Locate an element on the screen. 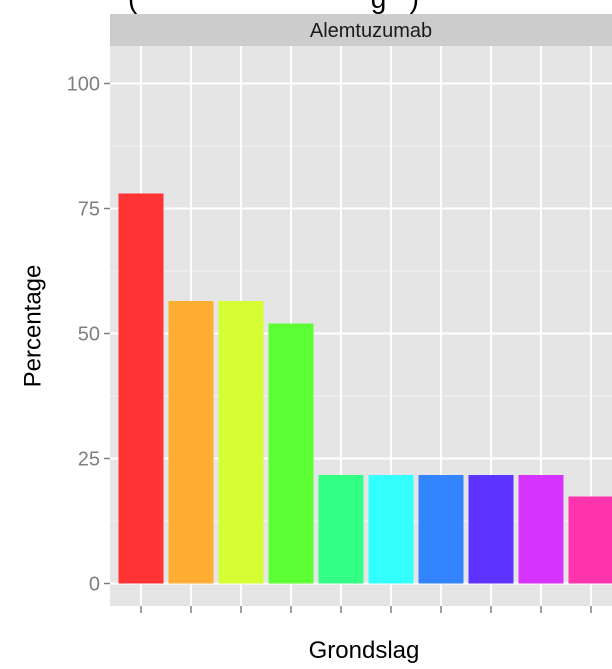 Image resolution: width=612 pixels, height=669 pixels. y-axis: 0 25 50 75 100 is located at coordinates (88, 335).